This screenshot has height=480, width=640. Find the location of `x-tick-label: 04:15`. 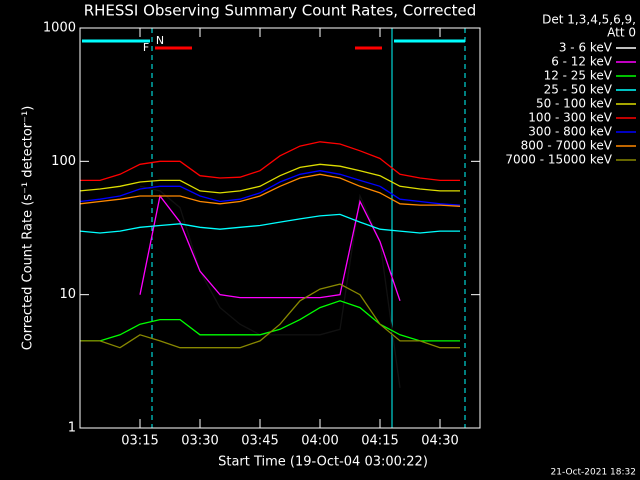

x-tick-label: 04:15 is located at coordinates (379, 441).